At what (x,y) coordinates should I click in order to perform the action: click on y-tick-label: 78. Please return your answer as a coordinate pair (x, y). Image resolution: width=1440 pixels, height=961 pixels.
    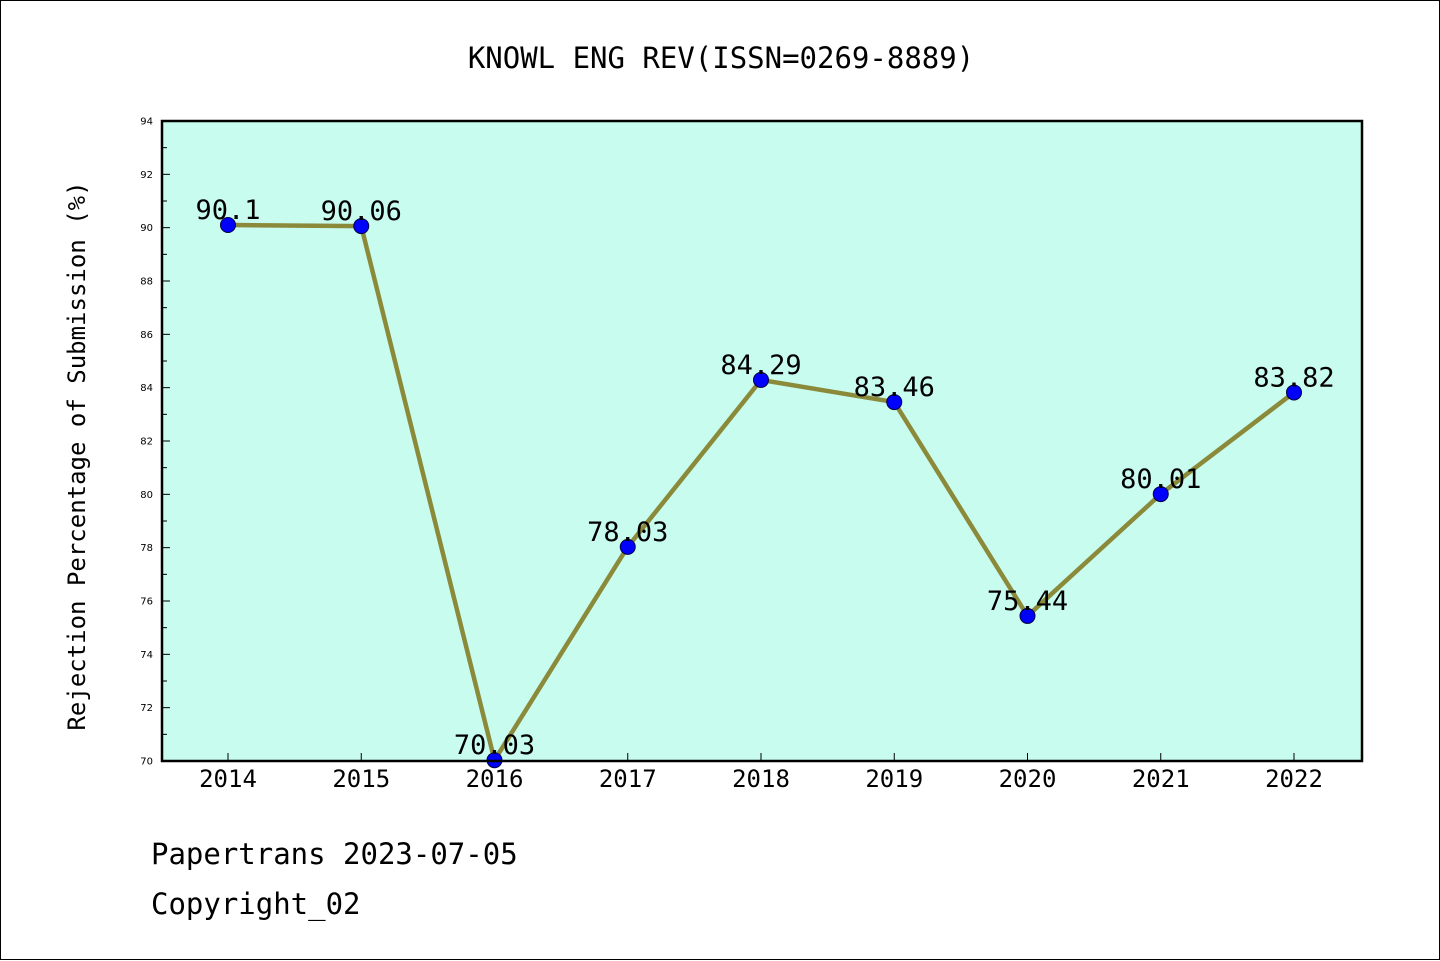
    Looking at the image, I should click on (146, 548).